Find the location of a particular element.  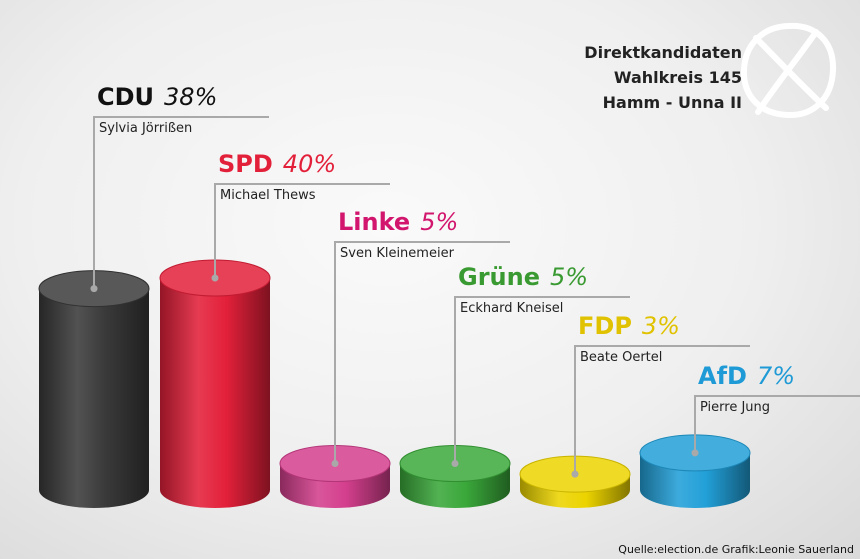

leader-line-cdu is located at coordinates (181, 202).